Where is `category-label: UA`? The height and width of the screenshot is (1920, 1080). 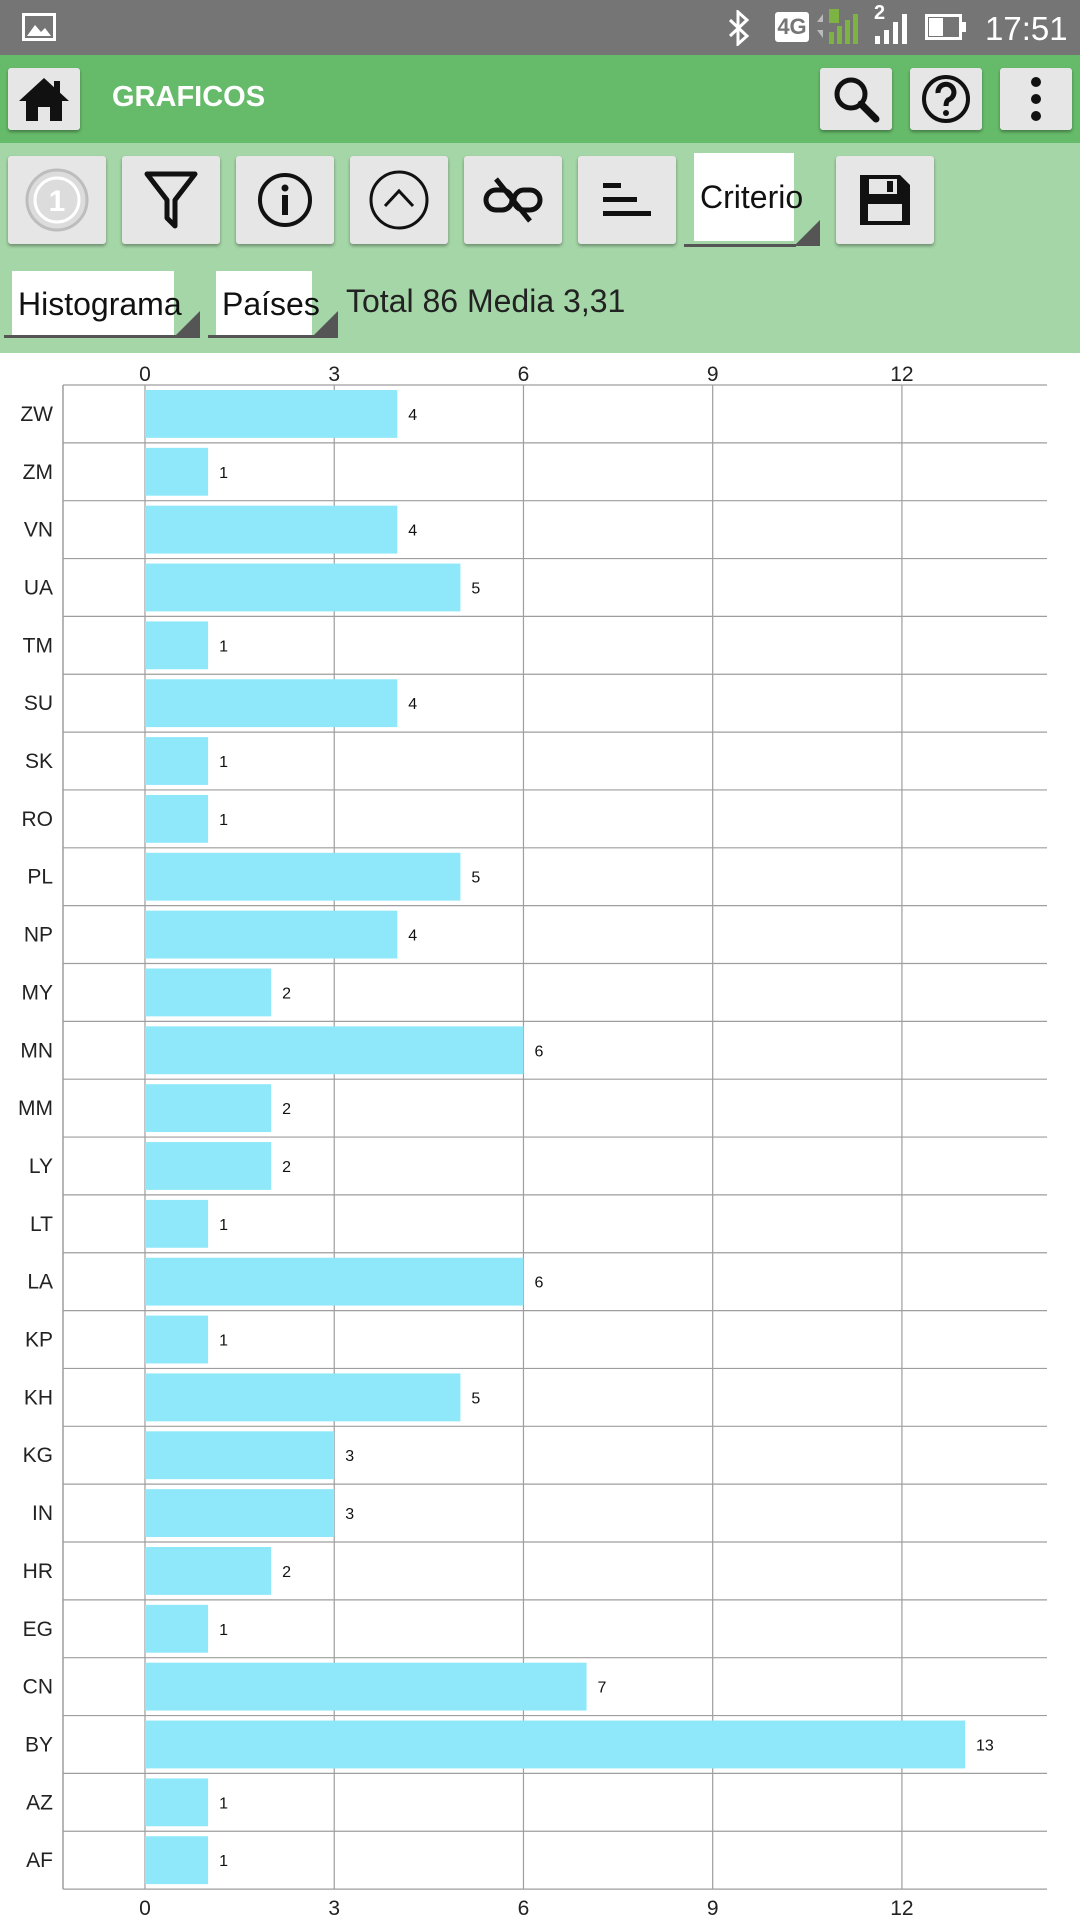
category-label: UA is located at coordinates (38, 587).